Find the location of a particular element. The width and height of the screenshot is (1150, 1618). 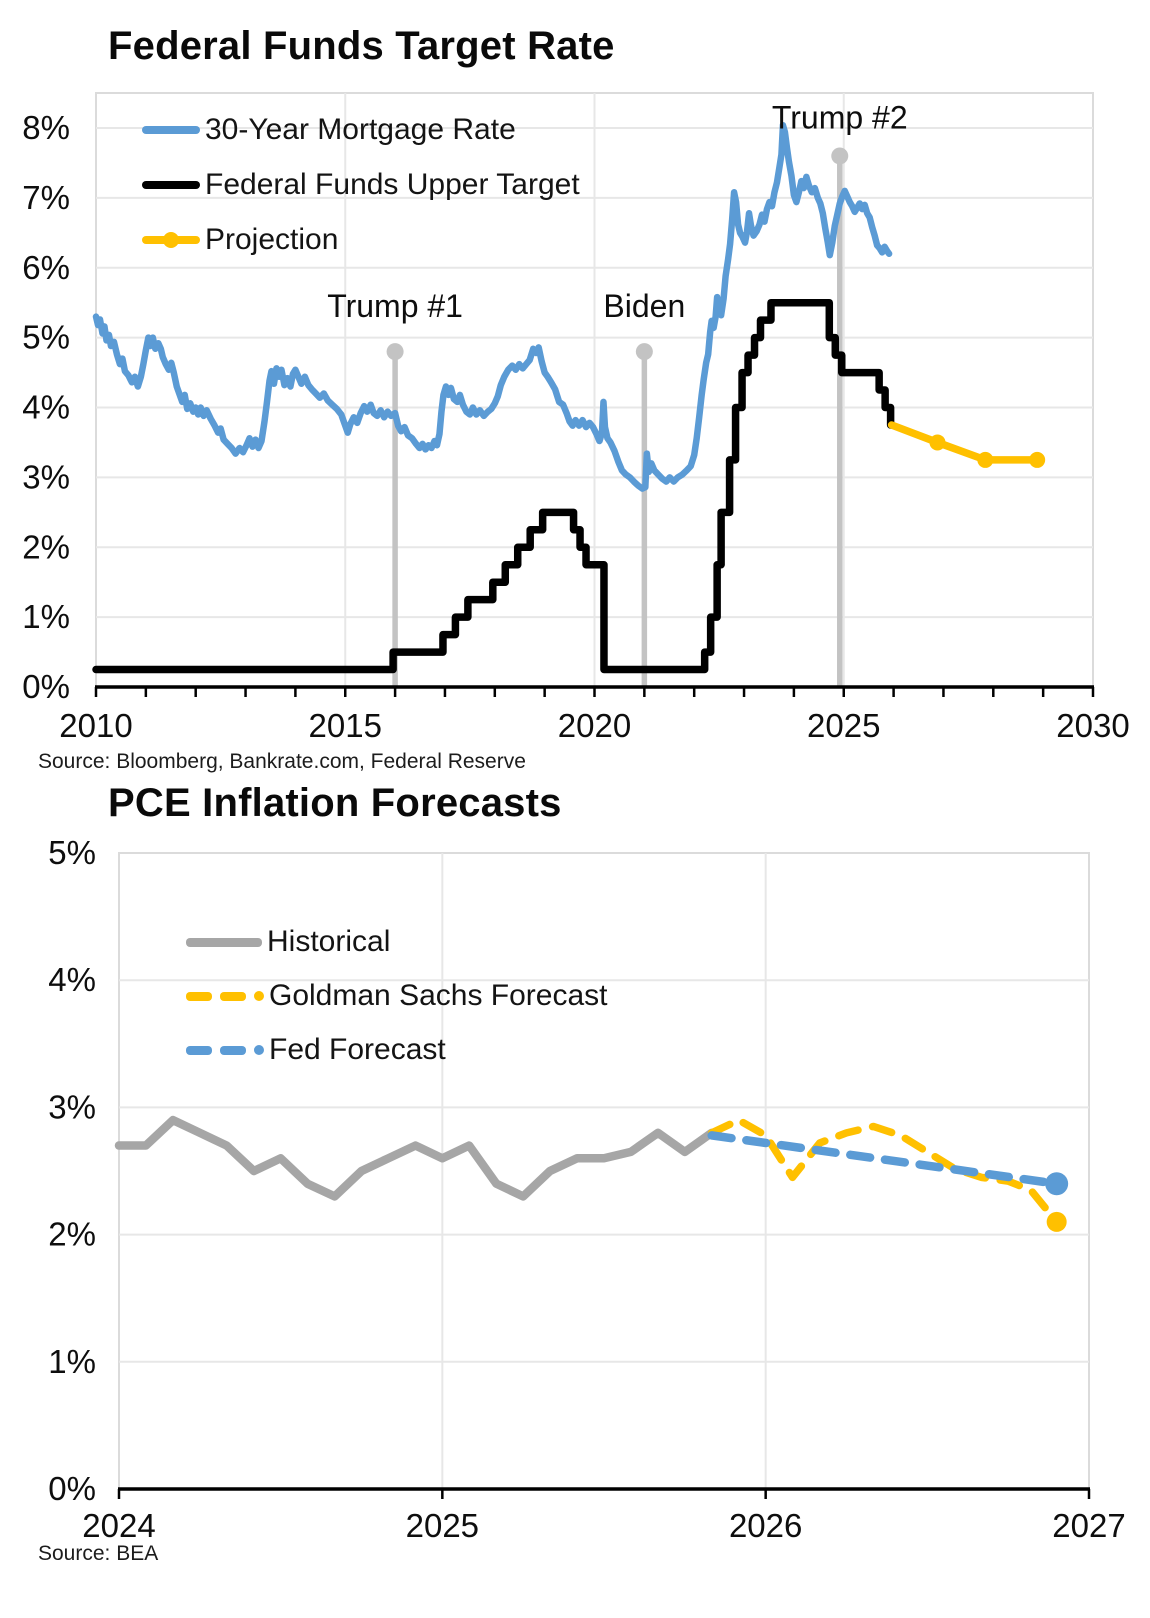

x-tick-label: 2024 is located at coordinates (118, 1525).